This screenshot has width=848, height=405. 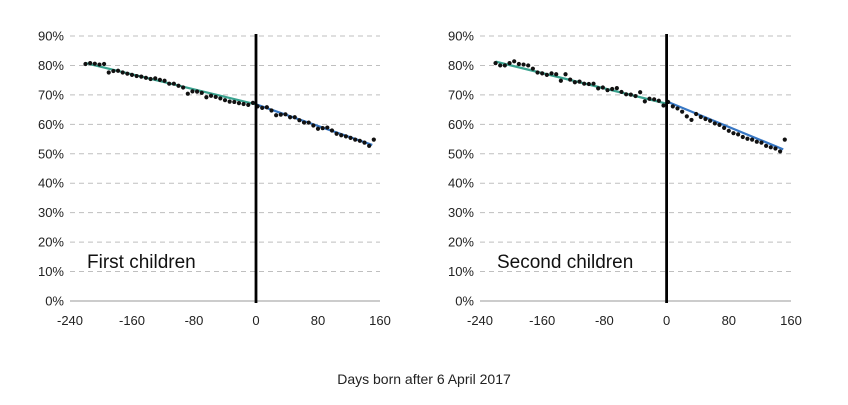 What do you see at coordinates (132, 320) in the screenshot?
I see `x-tick-label: -160` at bounding box center [132, 320].